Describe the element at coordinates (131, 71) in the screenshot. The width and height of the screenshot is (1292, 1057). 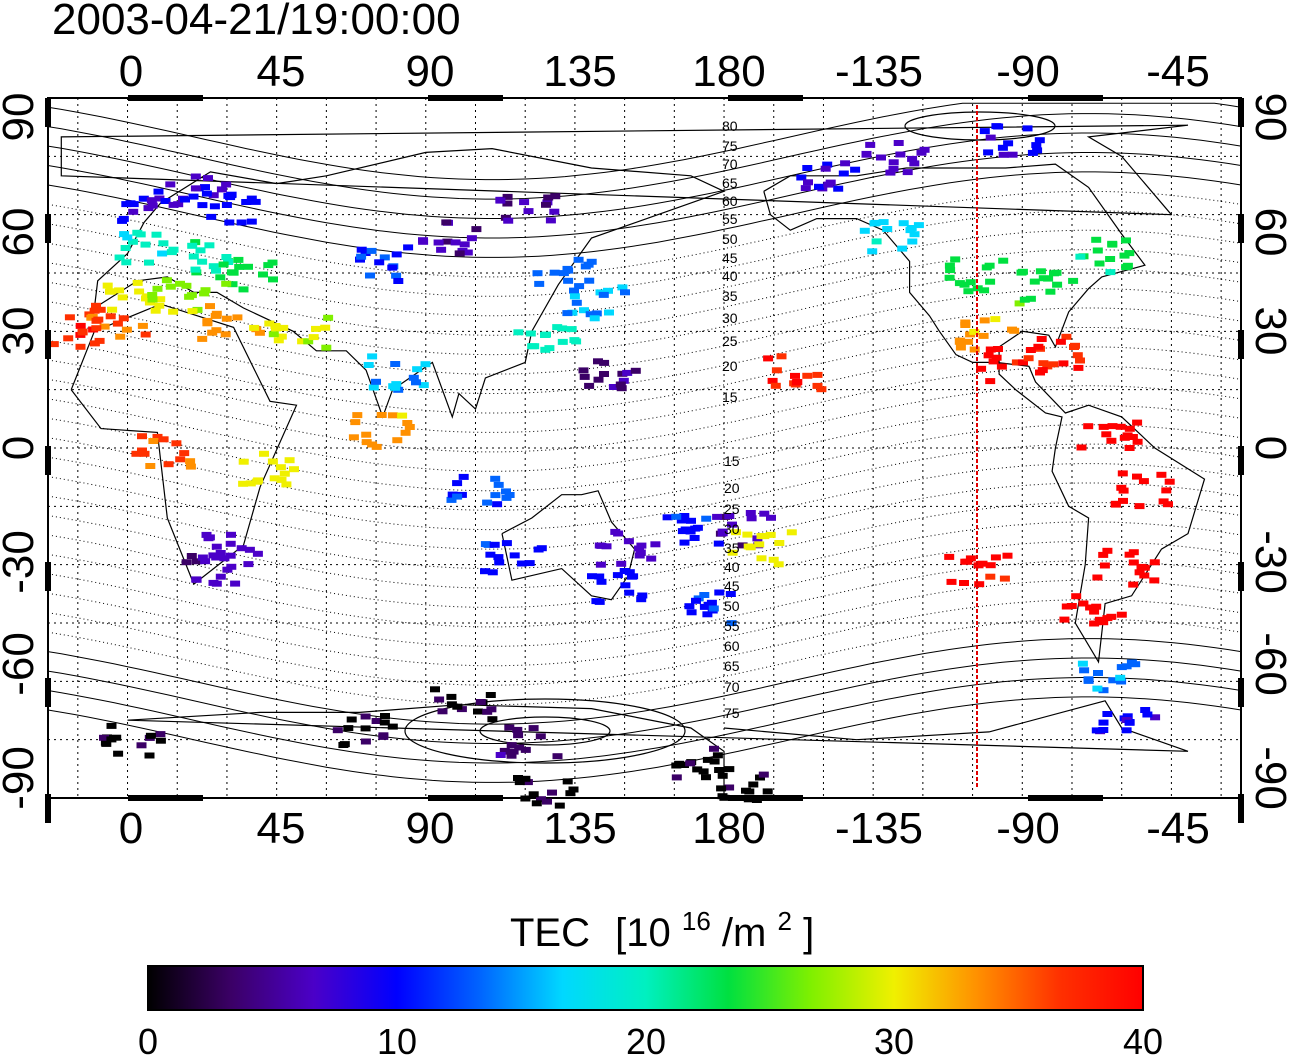
I see `top-lon-label: 0` at that location.